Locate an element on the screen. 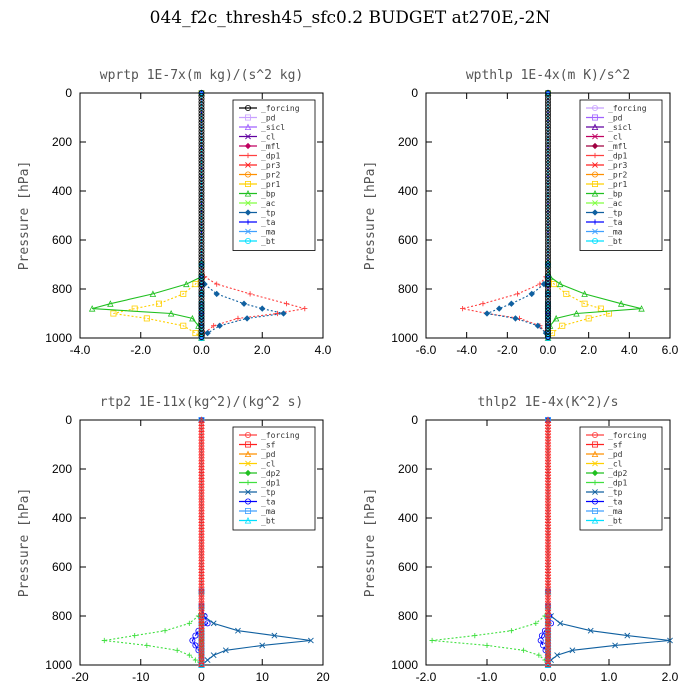 The image size is (700, 700). x-tick-label: -4.0 is located at coordinates (466, 350).